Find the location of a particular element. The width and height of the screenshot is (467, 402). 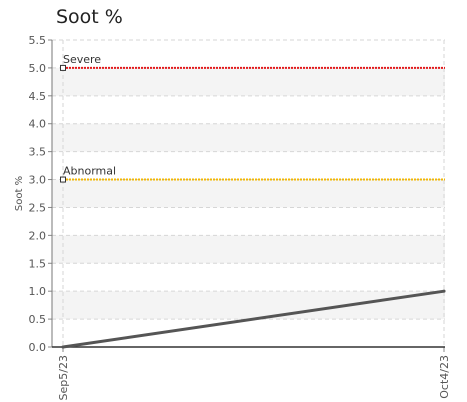

y-tick-label: 4.5 is located at coordinates (38, 96).